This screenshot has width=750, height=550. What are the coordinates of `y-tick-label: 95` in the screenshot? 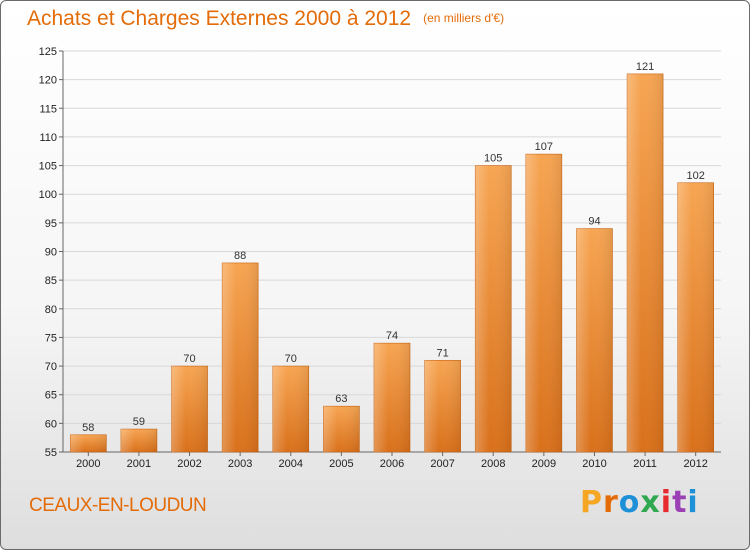 It's located at (51, 224).